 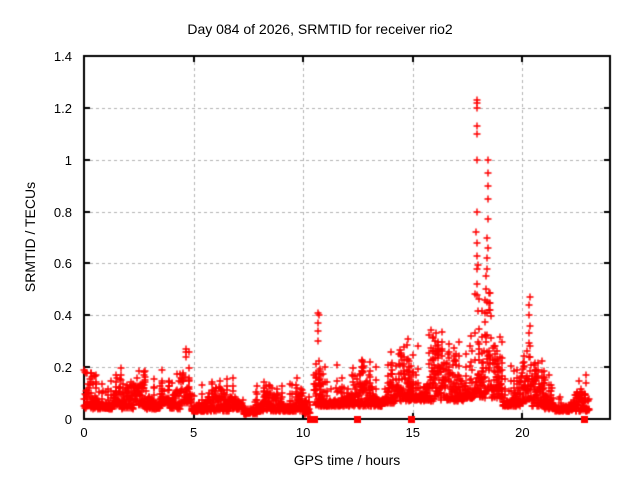 I want to click on y-tick-label: 0.4, so click(x=62, y=316).